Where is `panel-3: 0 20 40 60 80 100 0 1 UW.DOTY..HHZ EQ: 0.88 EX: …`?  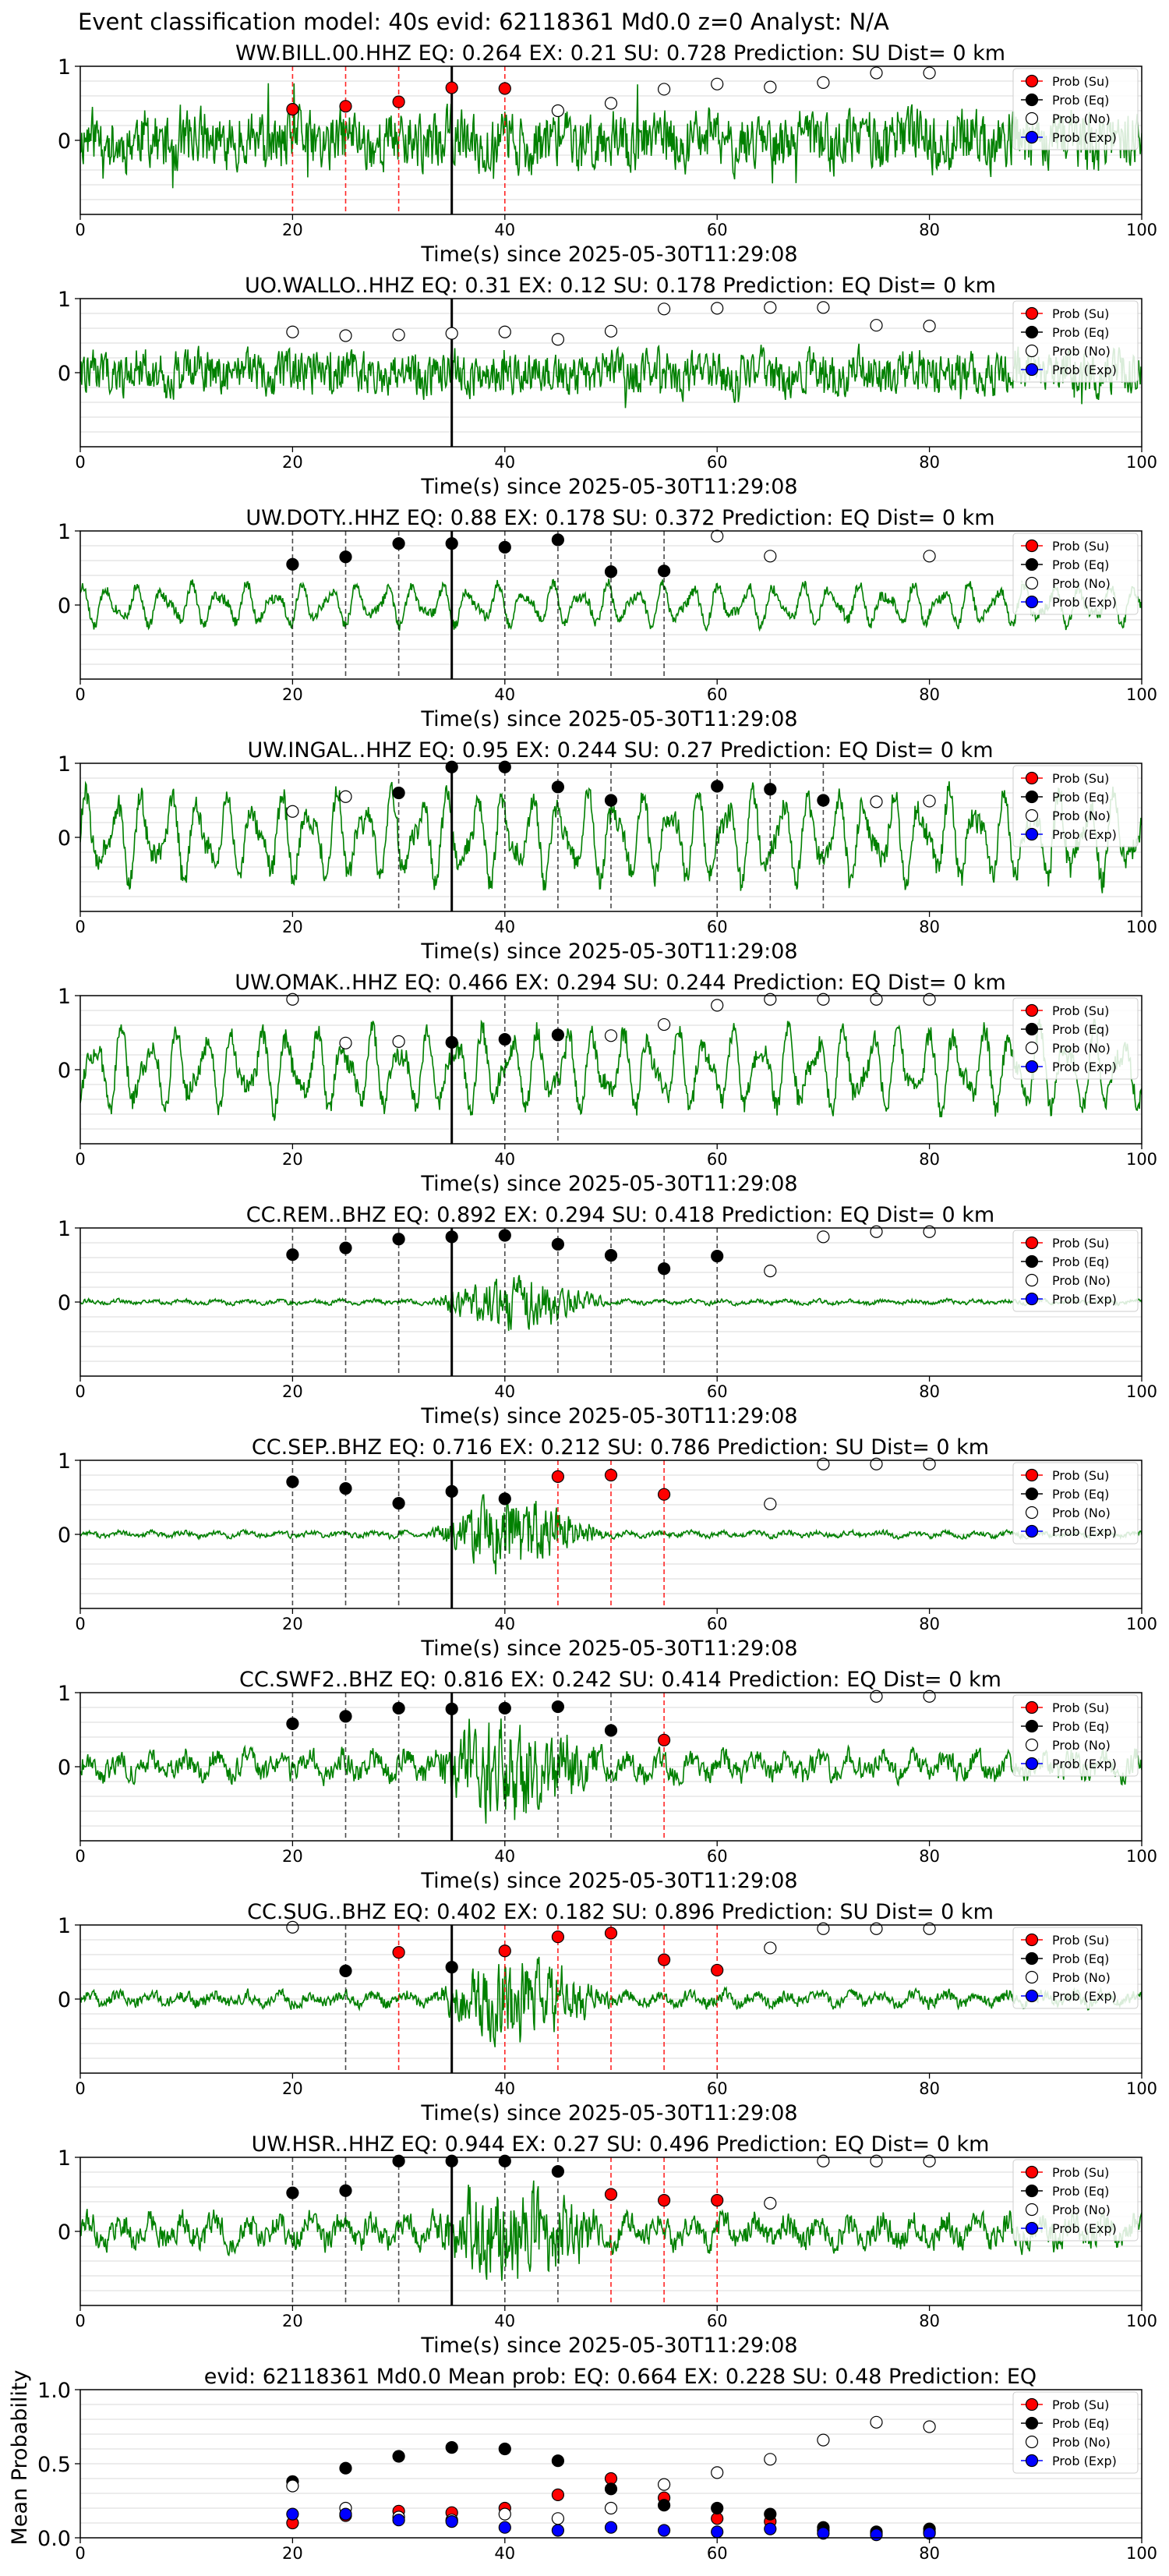 panel-3: 0 20 40 60 80 100 0 1 UW.DOTY..HHZ EQ: 0.88 EX: … is located at coordinates (607, 618).